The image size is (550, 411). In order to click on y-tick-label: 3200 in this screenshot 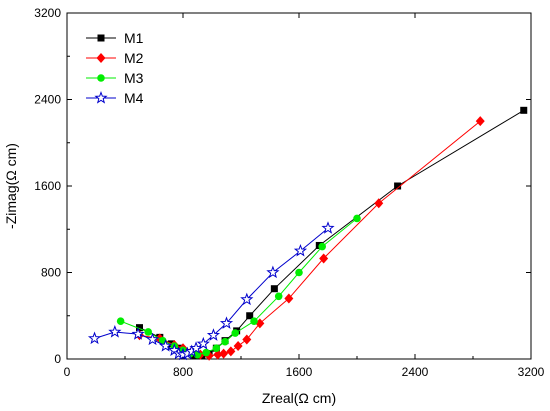, I will do `click(47, 13)`.